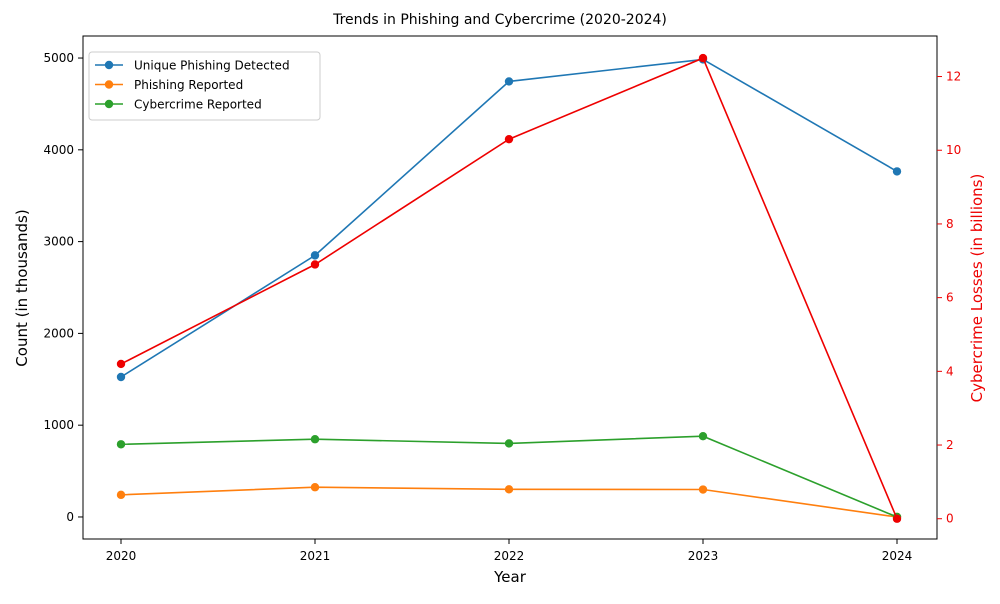 The width and height of the screenshot is (1000, 604). I want to click on x-tick-label: 2020, so click(121, 556).